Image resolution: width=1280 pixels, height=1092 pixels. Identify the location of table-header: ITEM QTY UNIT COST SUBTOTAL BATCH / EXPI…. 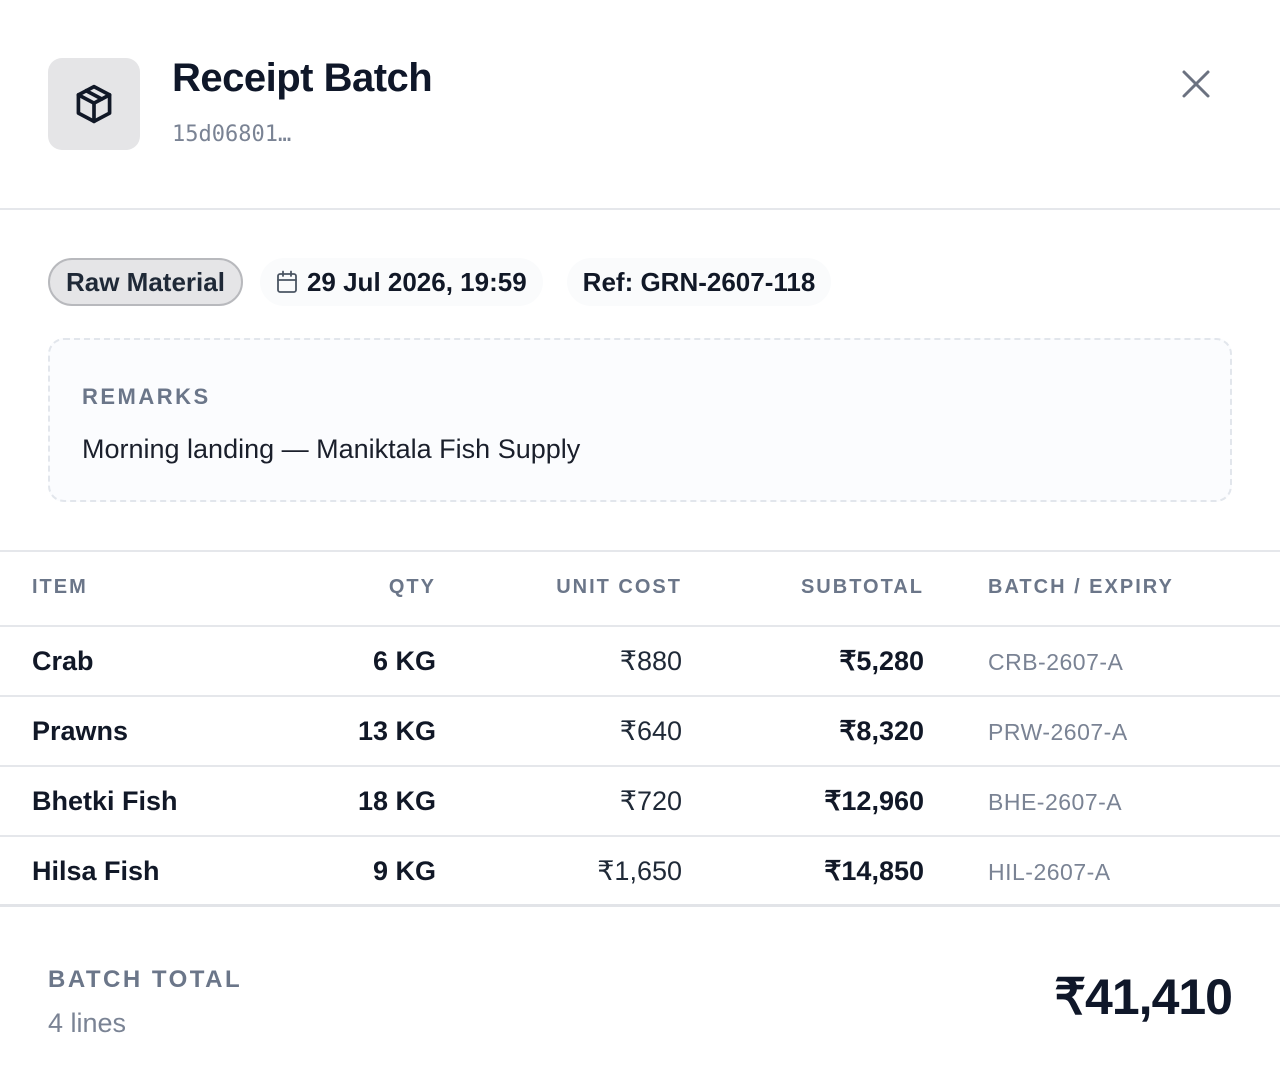
(640, 589).